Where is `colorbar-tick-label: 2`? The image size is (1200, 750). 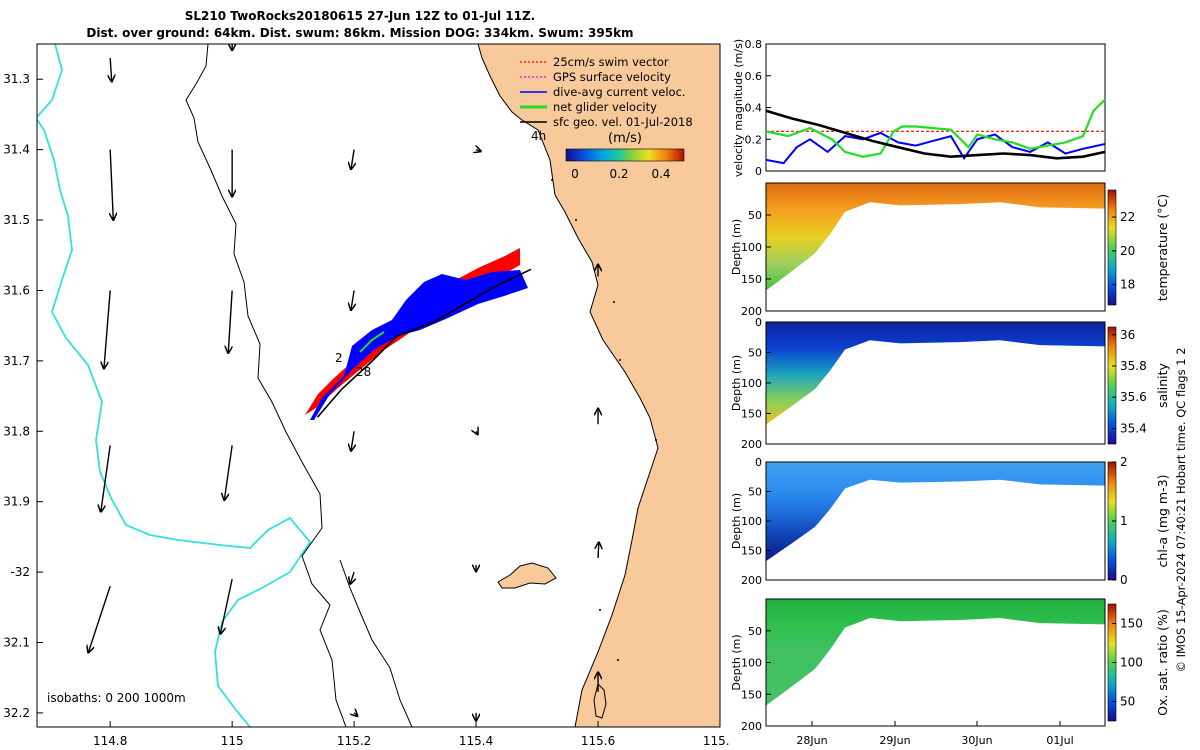 colorbar-tick-label: 2 is located at coordinates (1124, 462).